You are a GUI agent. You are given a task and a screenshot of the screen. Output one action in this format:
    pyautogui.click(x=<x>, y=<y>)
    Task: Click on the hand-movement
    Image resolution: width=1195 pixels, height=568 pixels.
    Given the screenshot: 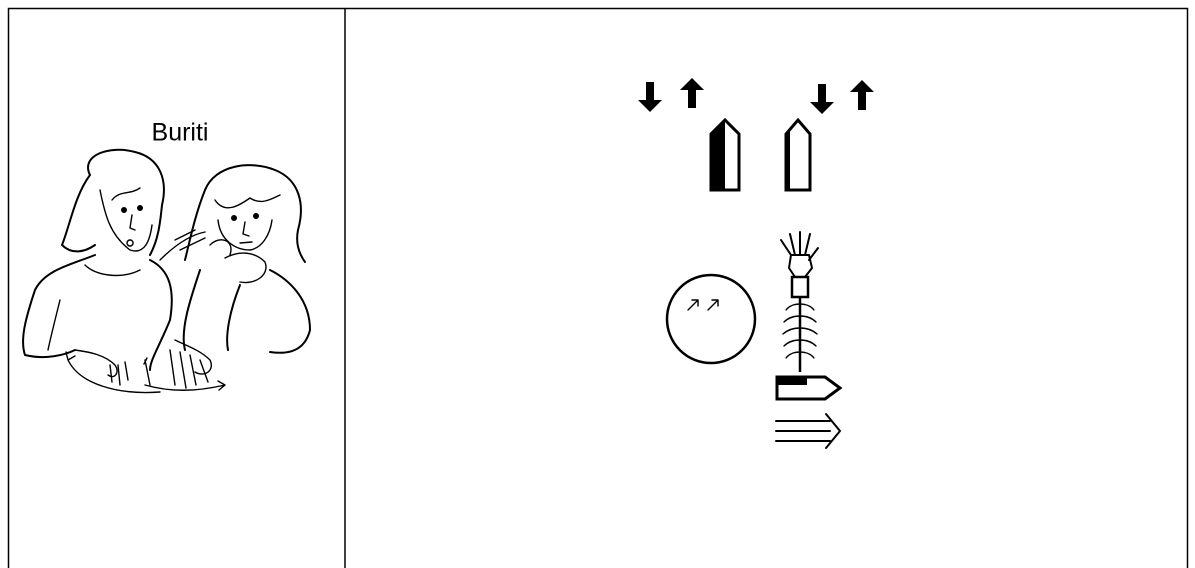 What is the action you would take?
    pyautogui.click(x=799, y=301)
    